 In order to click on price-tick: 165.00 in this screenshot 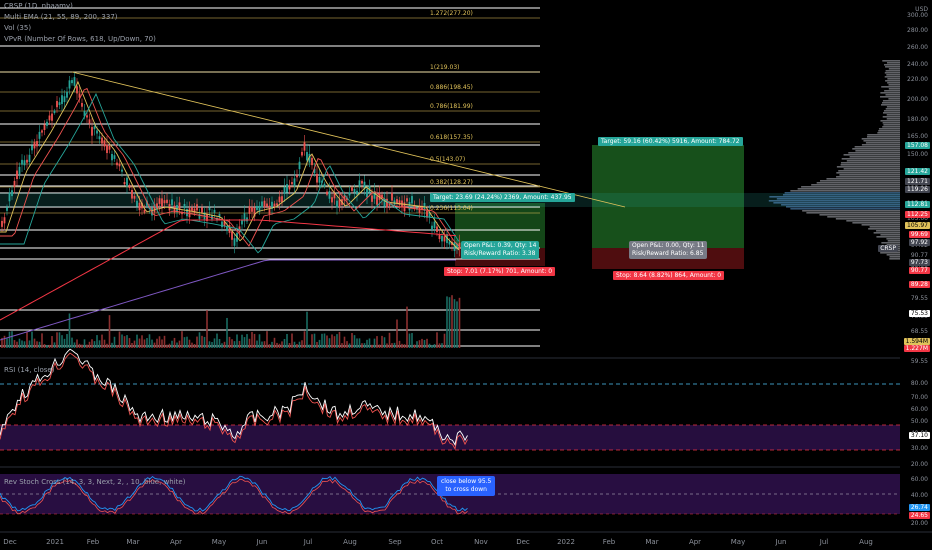, I will do `click(917, 136)`.